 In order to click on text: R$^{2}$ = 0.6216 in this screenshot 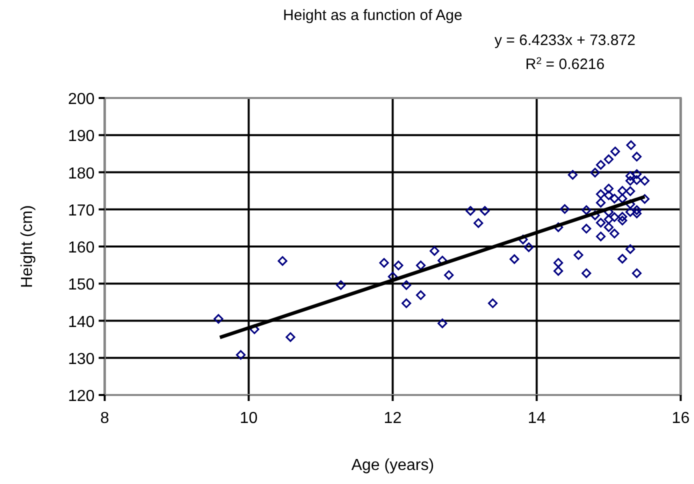, I will do `click(565, 64)`.